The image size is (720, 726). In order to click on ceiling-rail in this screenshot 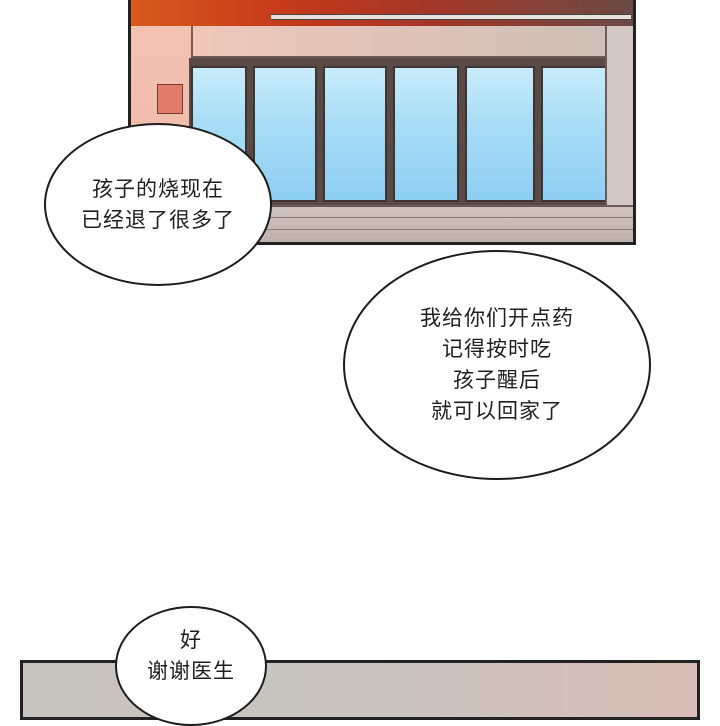, I will do `click(451, 17)`.